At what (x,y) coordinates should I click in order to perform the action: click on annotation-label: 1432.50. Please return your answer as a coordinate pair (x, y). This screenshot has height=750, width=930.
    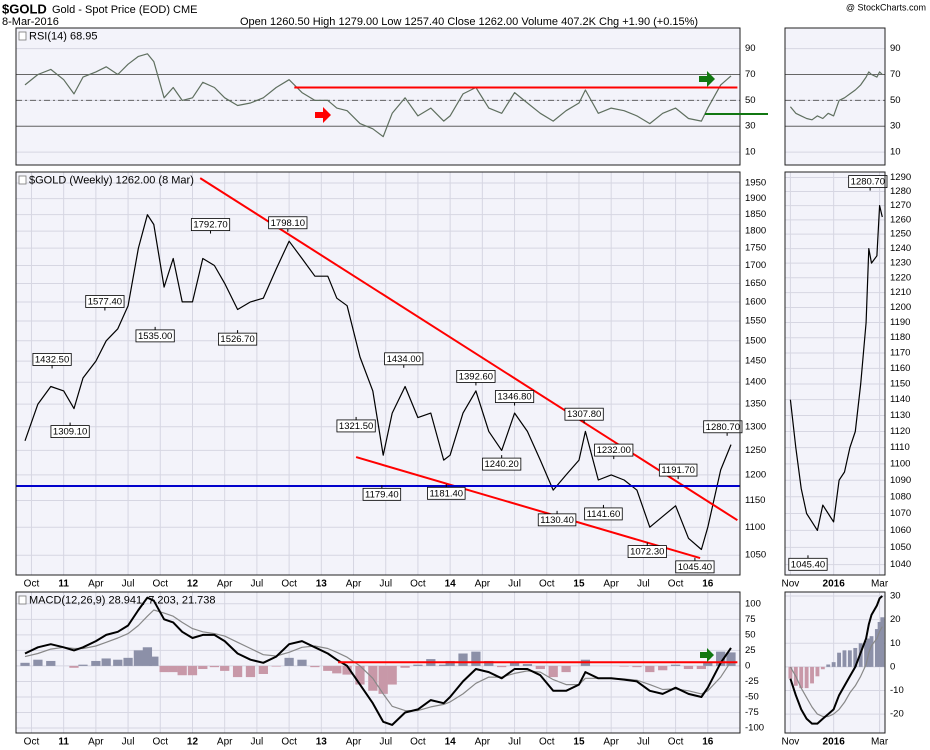
    Looking at the image, I should click on (52, 359).